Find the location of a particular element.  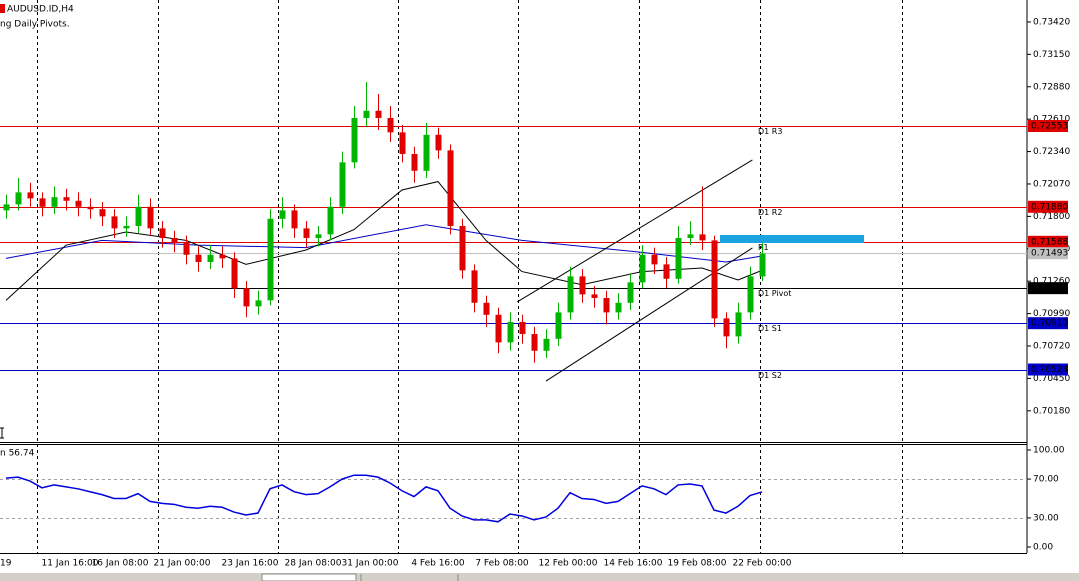

pivot-name: D1 R3 is located at coordinates (770, 131).